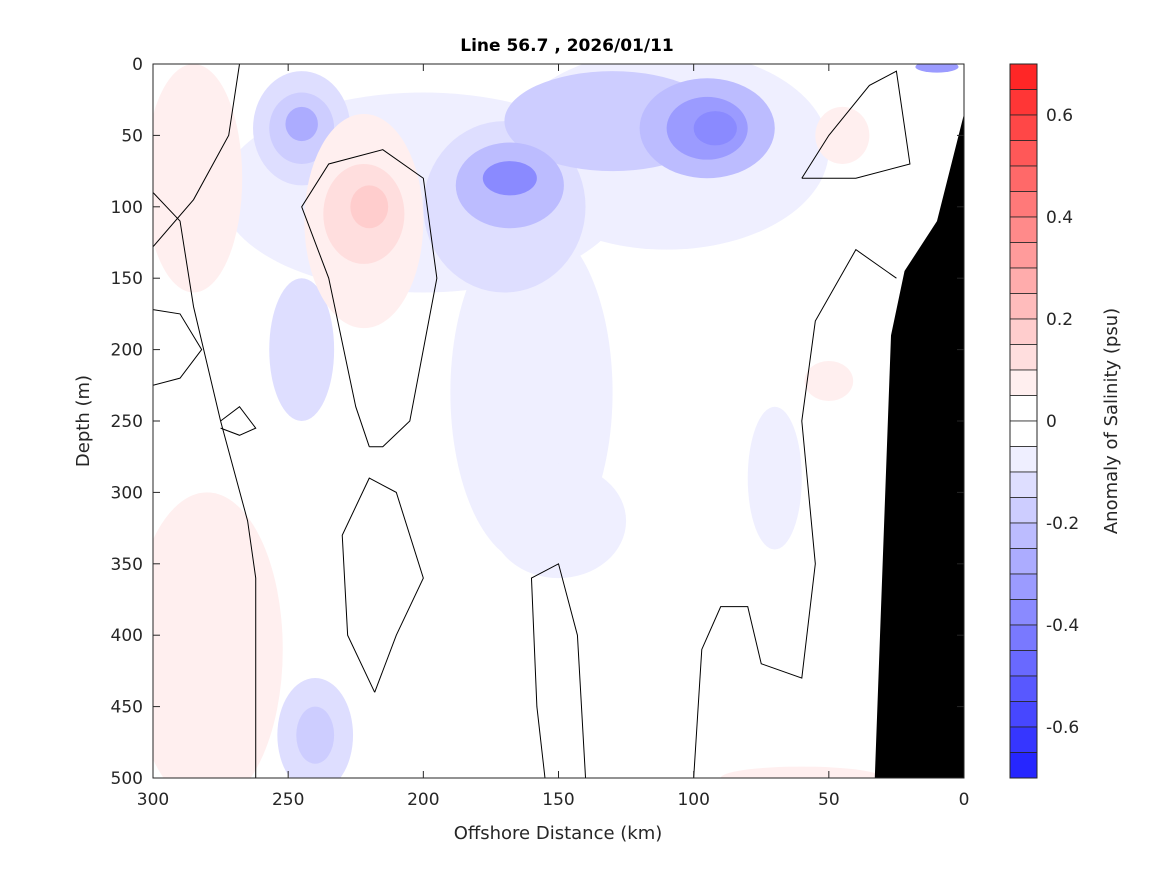 The width and height of the screenshot is (1167, 879). Describe the element at coordinates (127, 279) in the screenshot. I see `y-tick-label: 150` at that location.